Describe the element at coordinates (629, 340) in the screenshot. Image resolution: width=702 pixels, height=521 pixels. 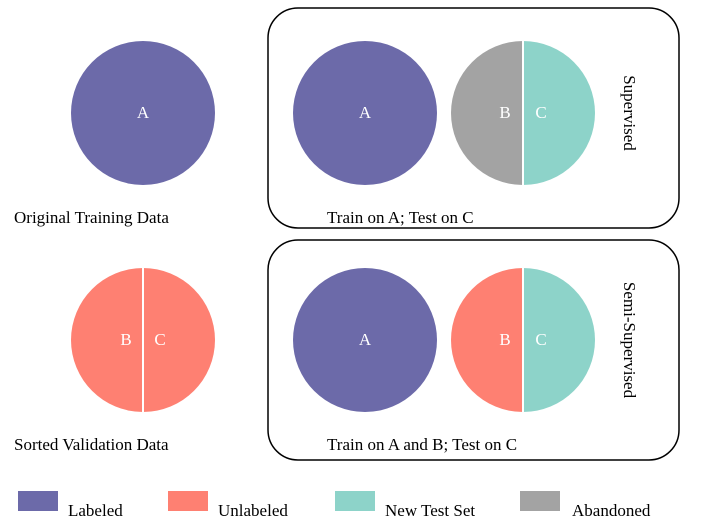
I see `box-title: Semi-Supervised` at that location.